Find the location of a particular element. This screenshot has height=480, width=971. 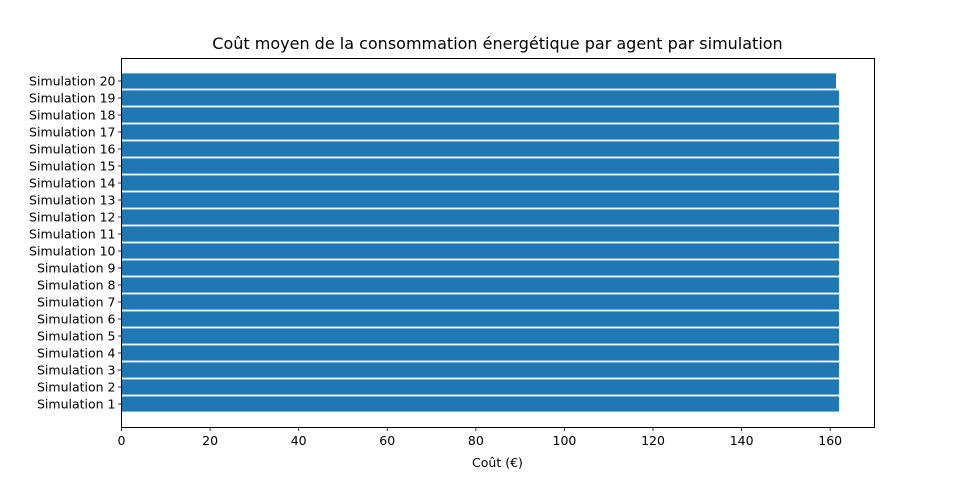

x-tick-label: 100 is located at coordinates (565, 440).